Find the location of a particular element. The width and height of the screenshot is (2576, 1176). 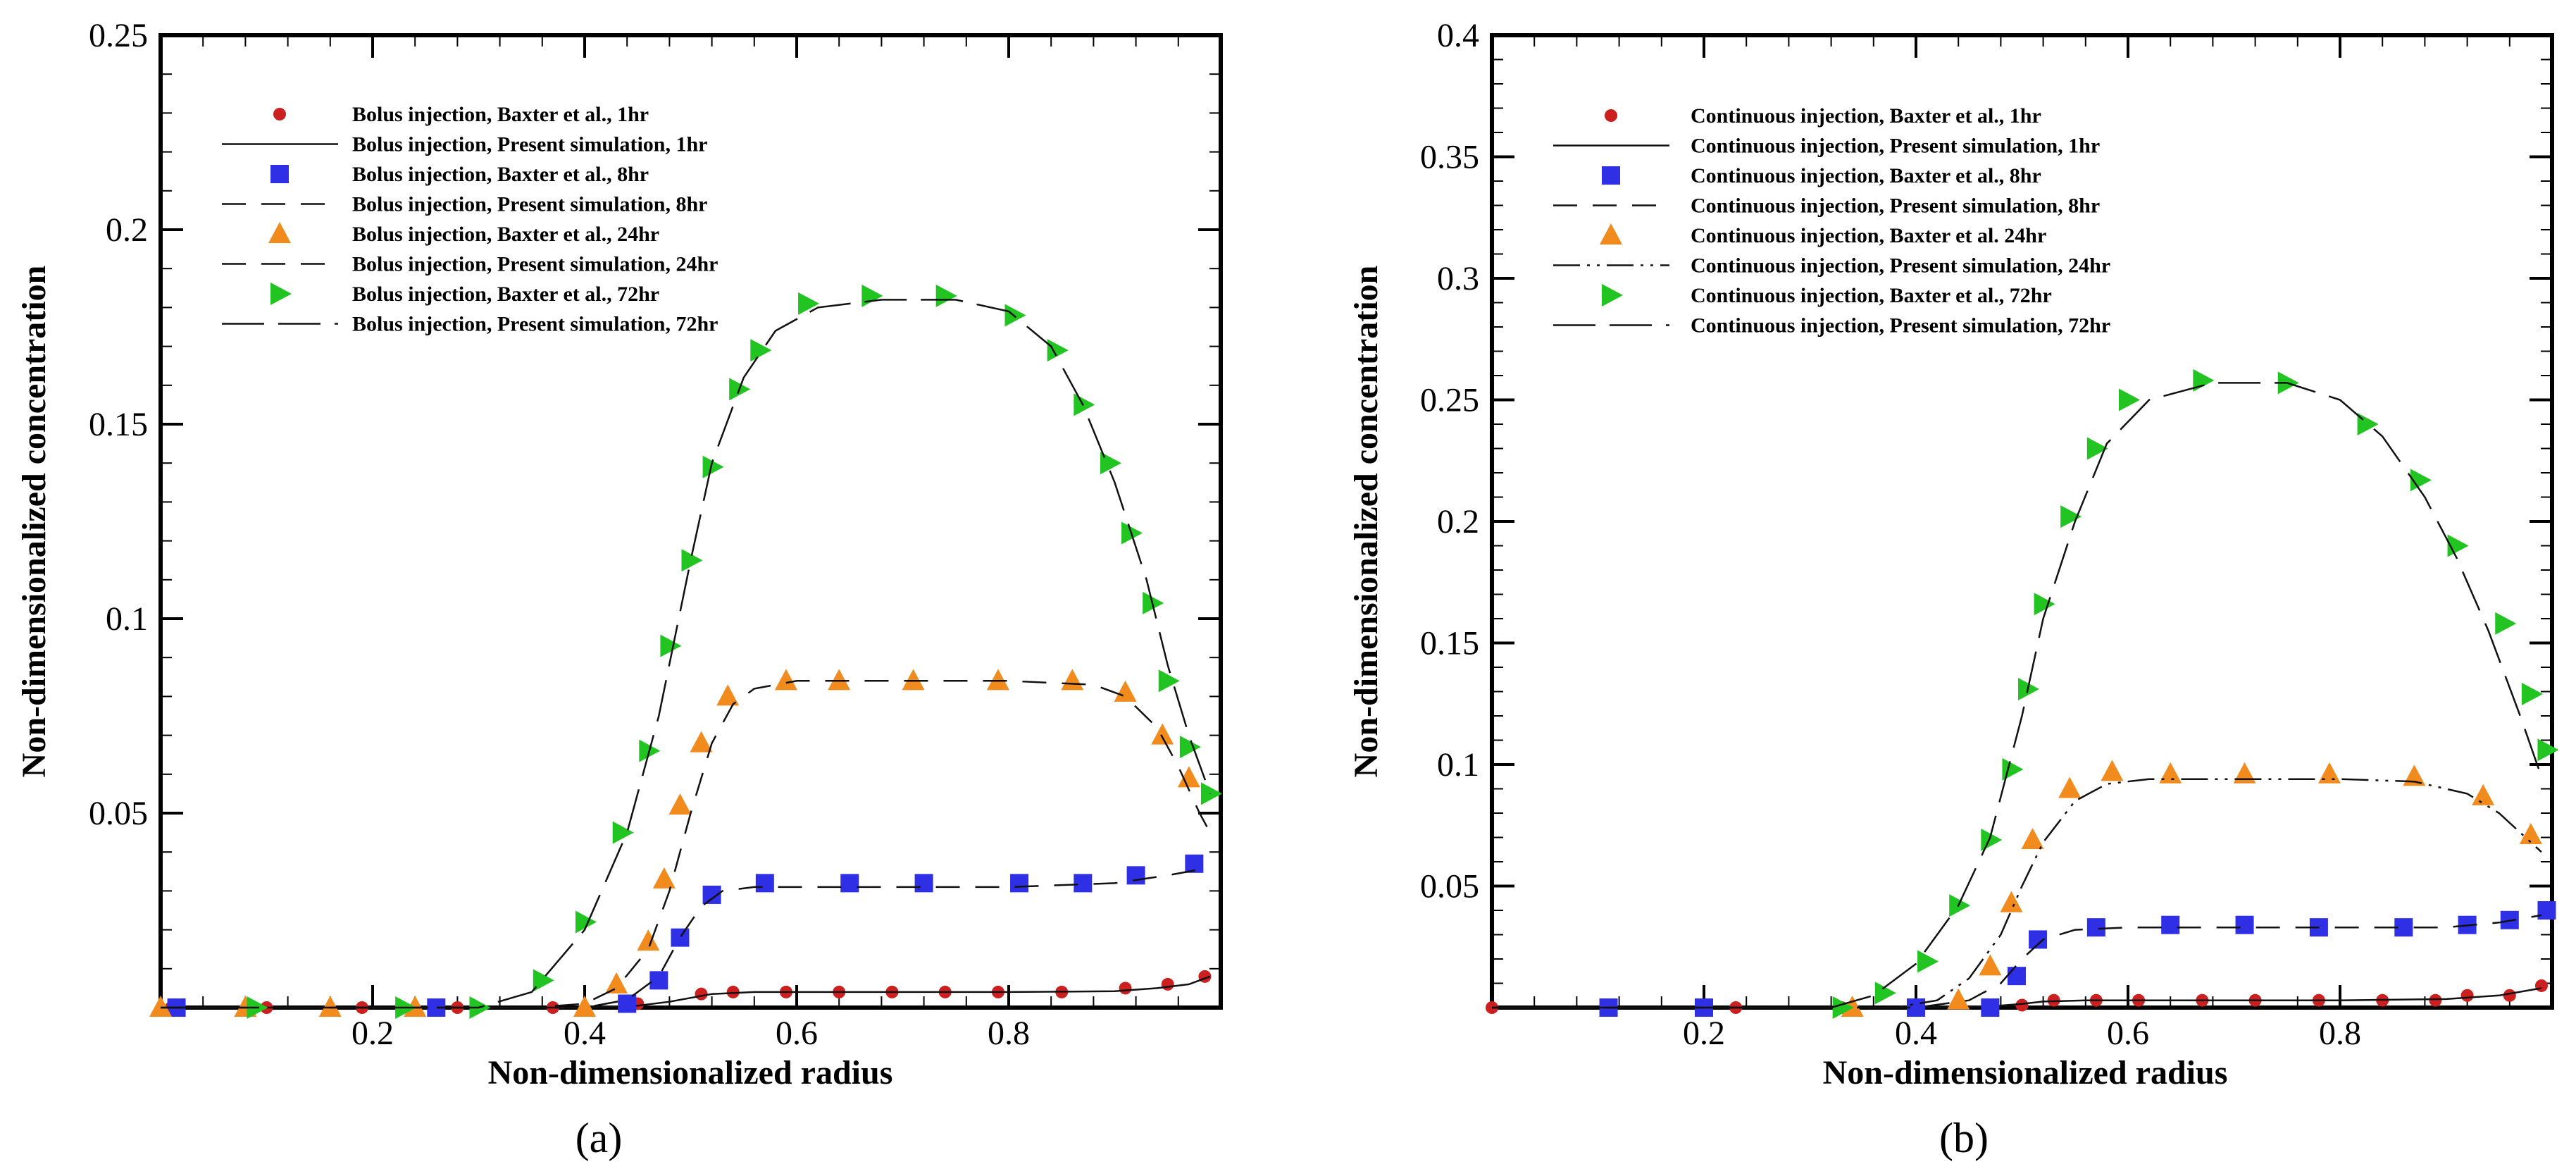

x-axis-title: Non-dimensionalized radius is located at coordinates (2025, 1072).